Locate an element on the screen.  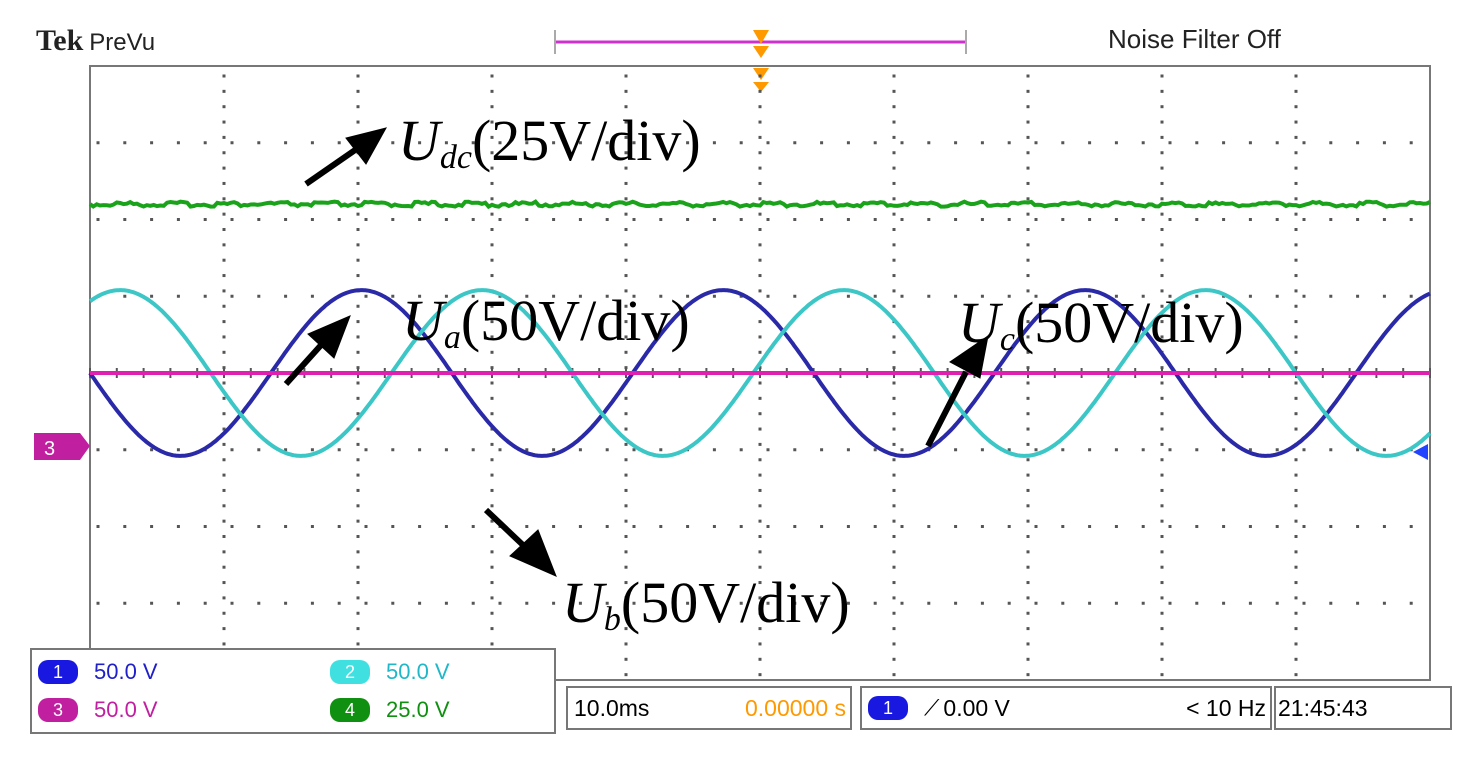
arrow-ub is located at coordinates (505, 528).